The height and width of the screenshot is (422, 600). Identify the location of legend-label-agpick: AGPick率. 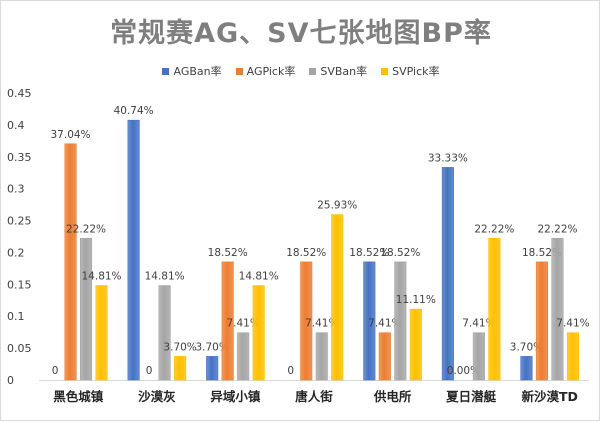
(271, 71).